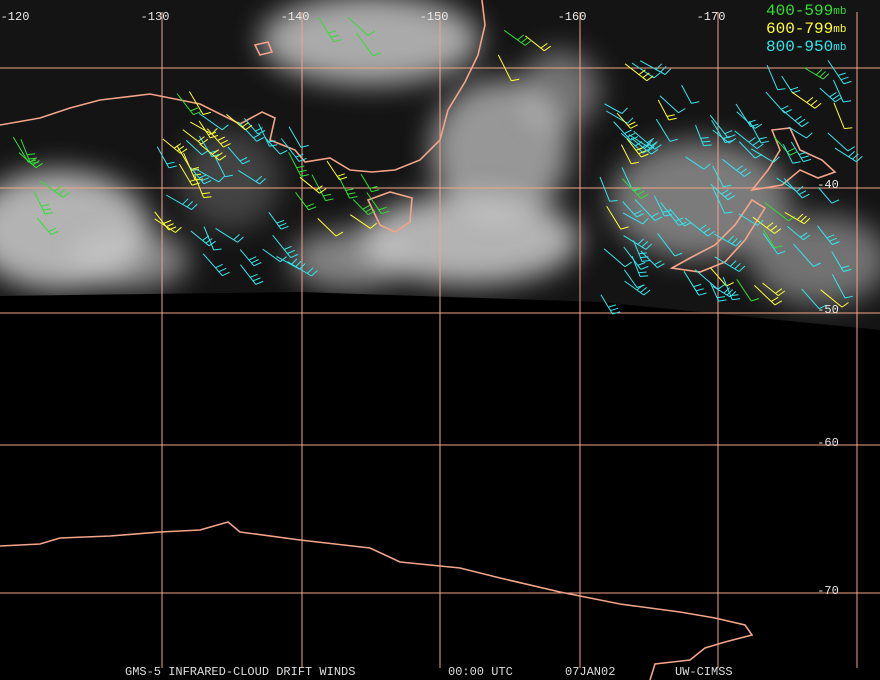 The width and height of the screenshot is (880, 680). Describe the element at coordinates (434, 17) in the screenshot. I see `longitude-label: -150` at that location.